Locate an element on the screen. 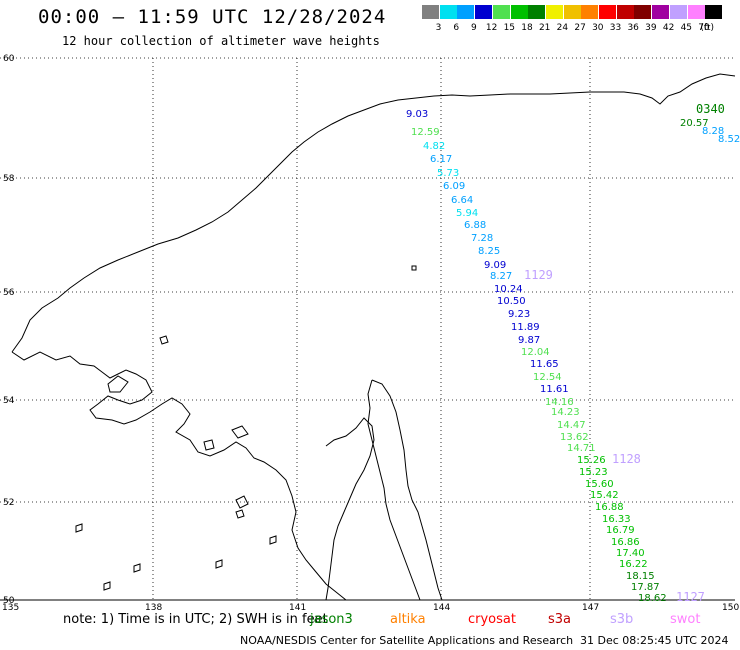 The width and height of the screenshot is (740, 650). swh-value: 14.16 is located at coordinates (559, 402).